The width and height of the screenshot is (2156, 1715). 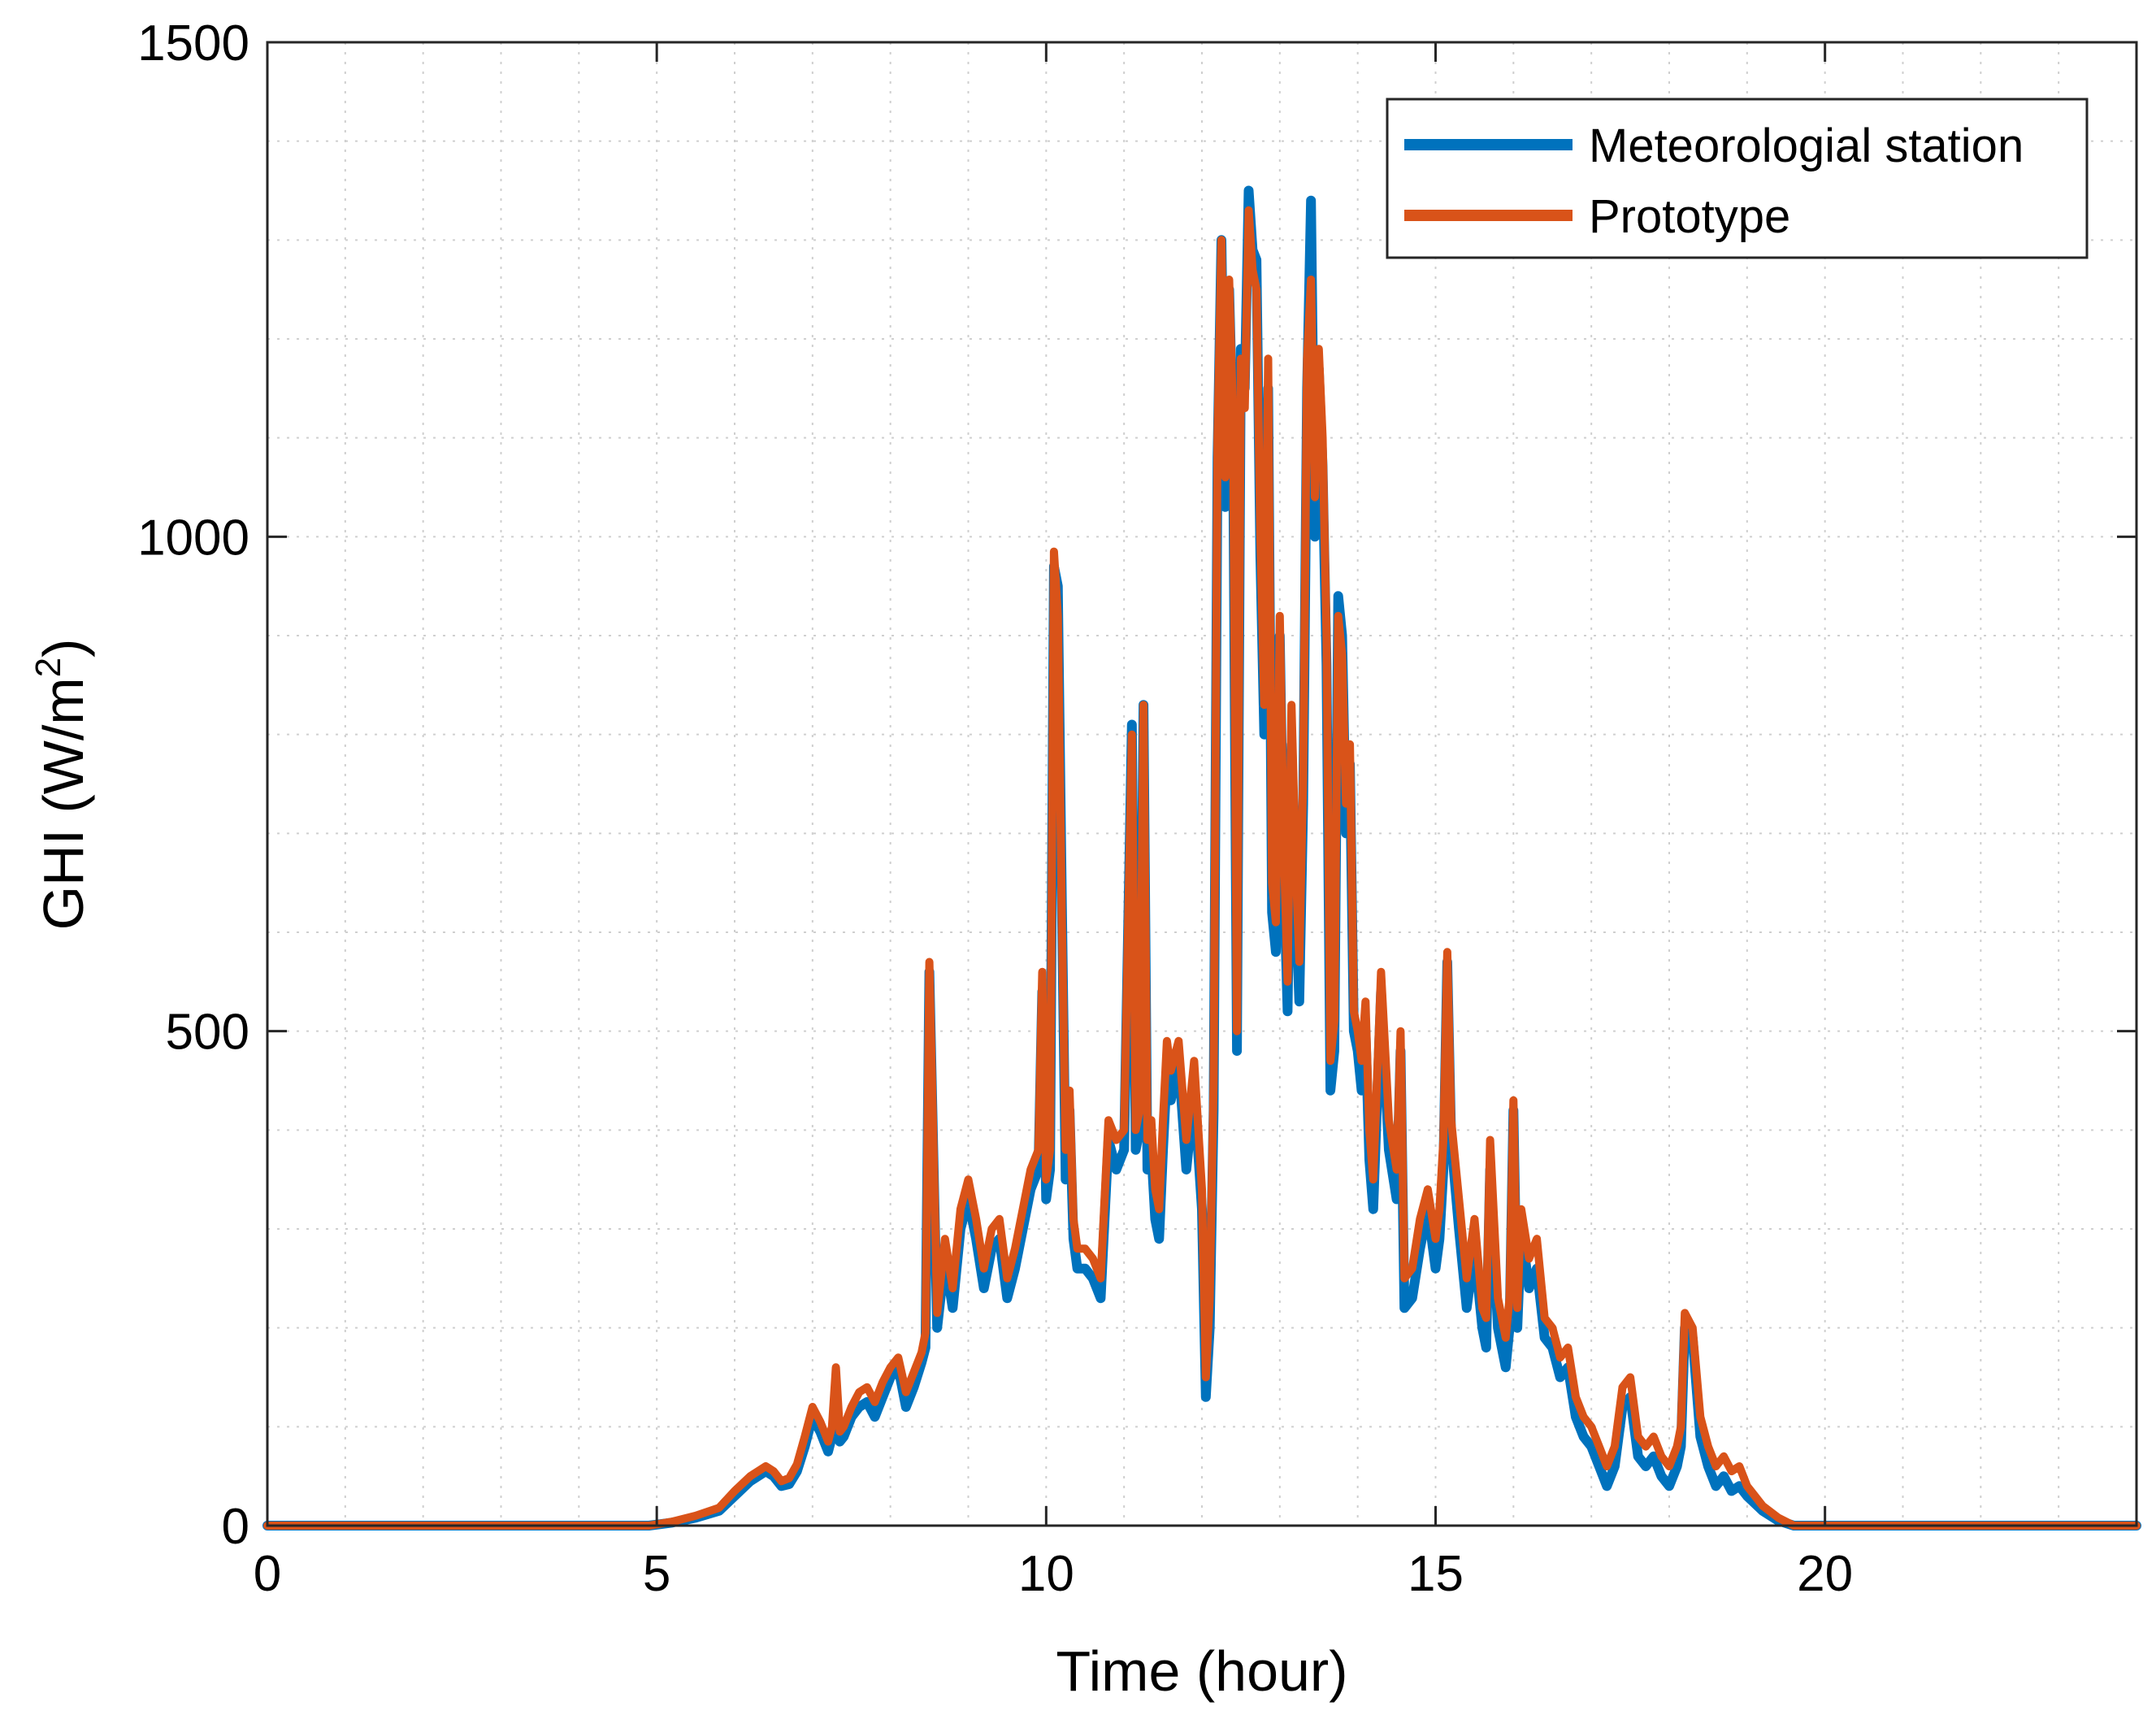 What do you see at coordinates (48, 667) in the screenshot?
I see `y-axis-label-superscript: 2` at bounding box center [48, 667].